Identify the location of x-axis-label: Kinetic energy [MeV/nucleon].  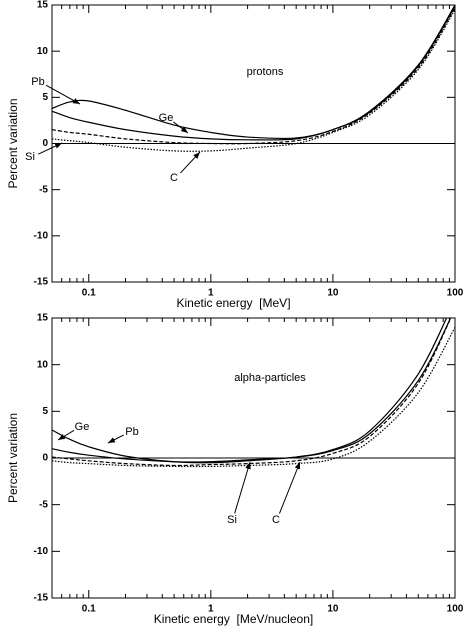
(233, 619).